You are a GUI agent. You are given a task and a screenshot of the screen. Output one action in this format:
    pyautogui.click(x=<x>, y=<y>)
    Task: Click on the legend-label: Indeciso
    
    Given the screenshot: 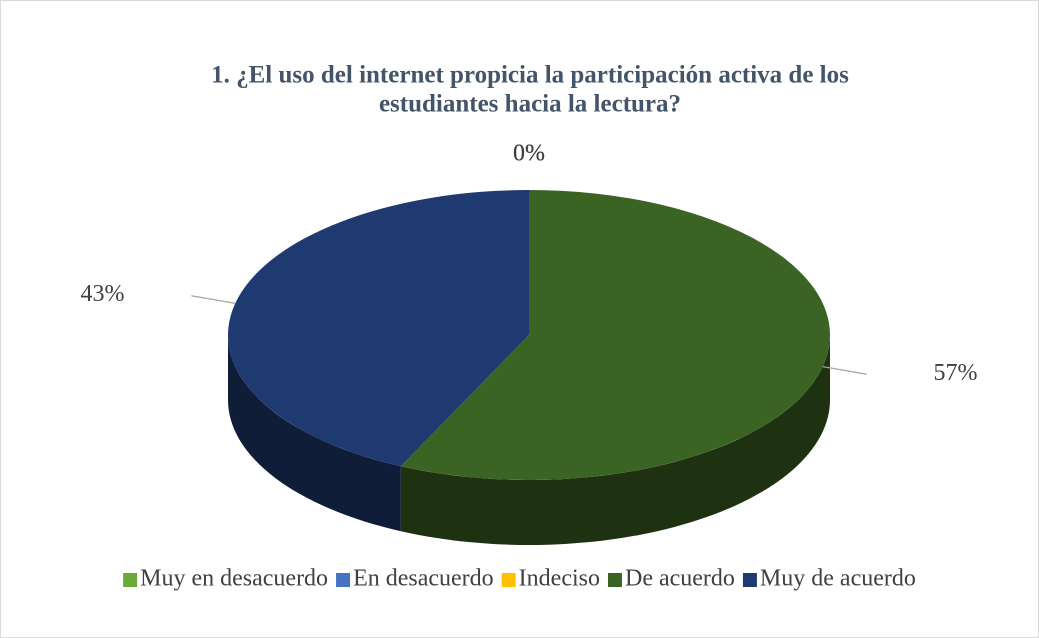 What is the action you would take?
    pyautogui.click(x=559, y=579)
    